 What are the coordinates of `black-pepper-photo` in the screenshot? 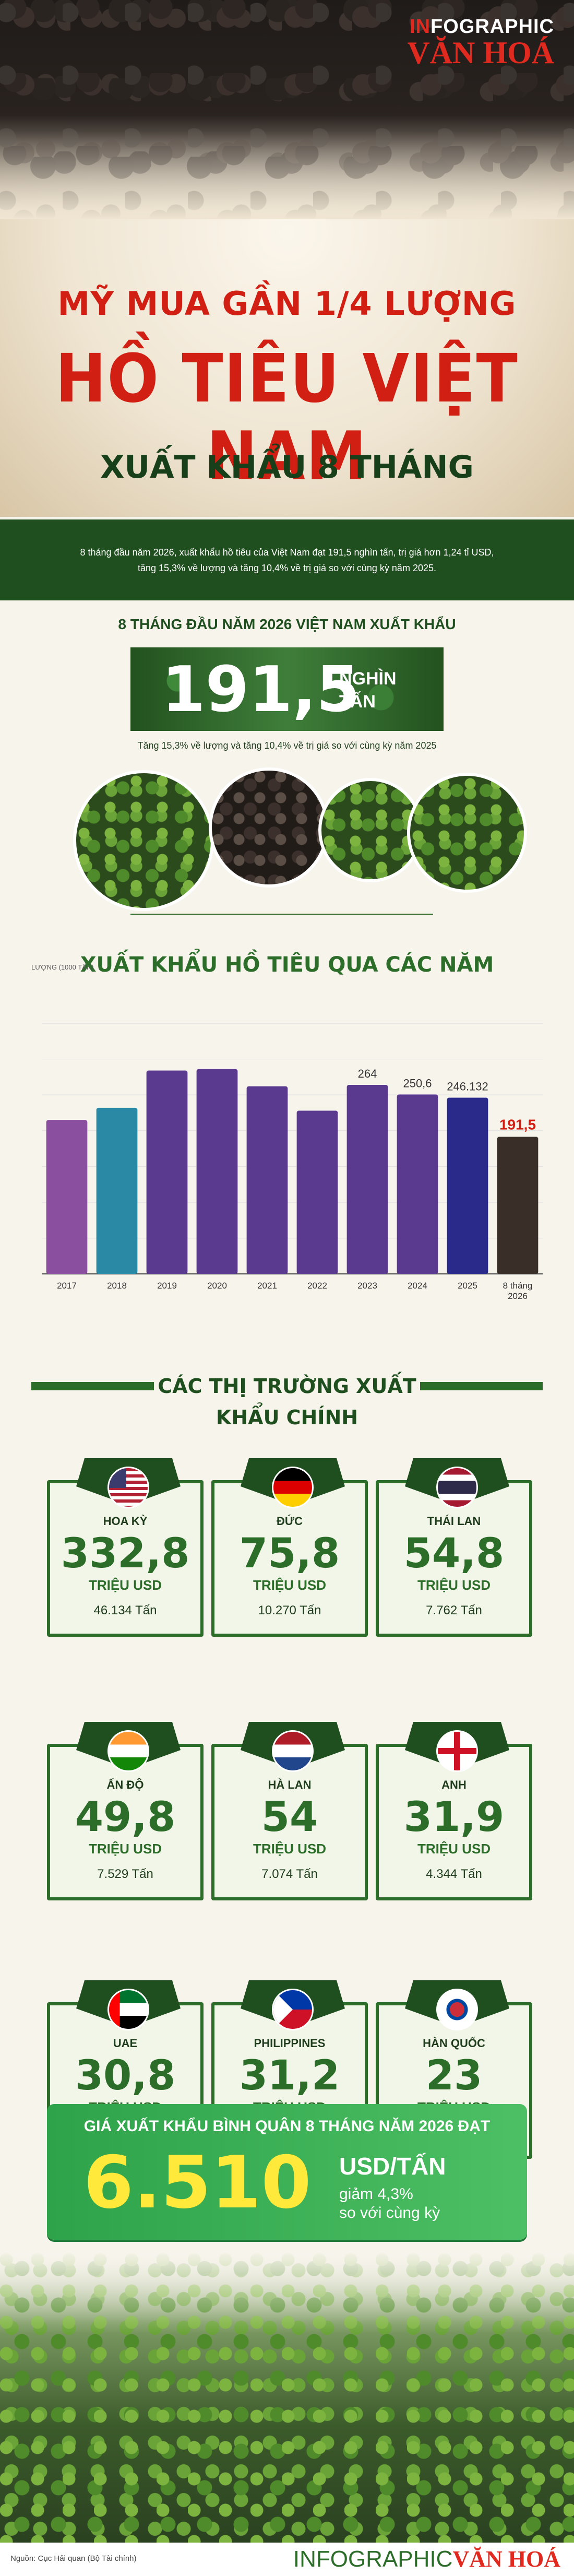 It's located at (287, 109).